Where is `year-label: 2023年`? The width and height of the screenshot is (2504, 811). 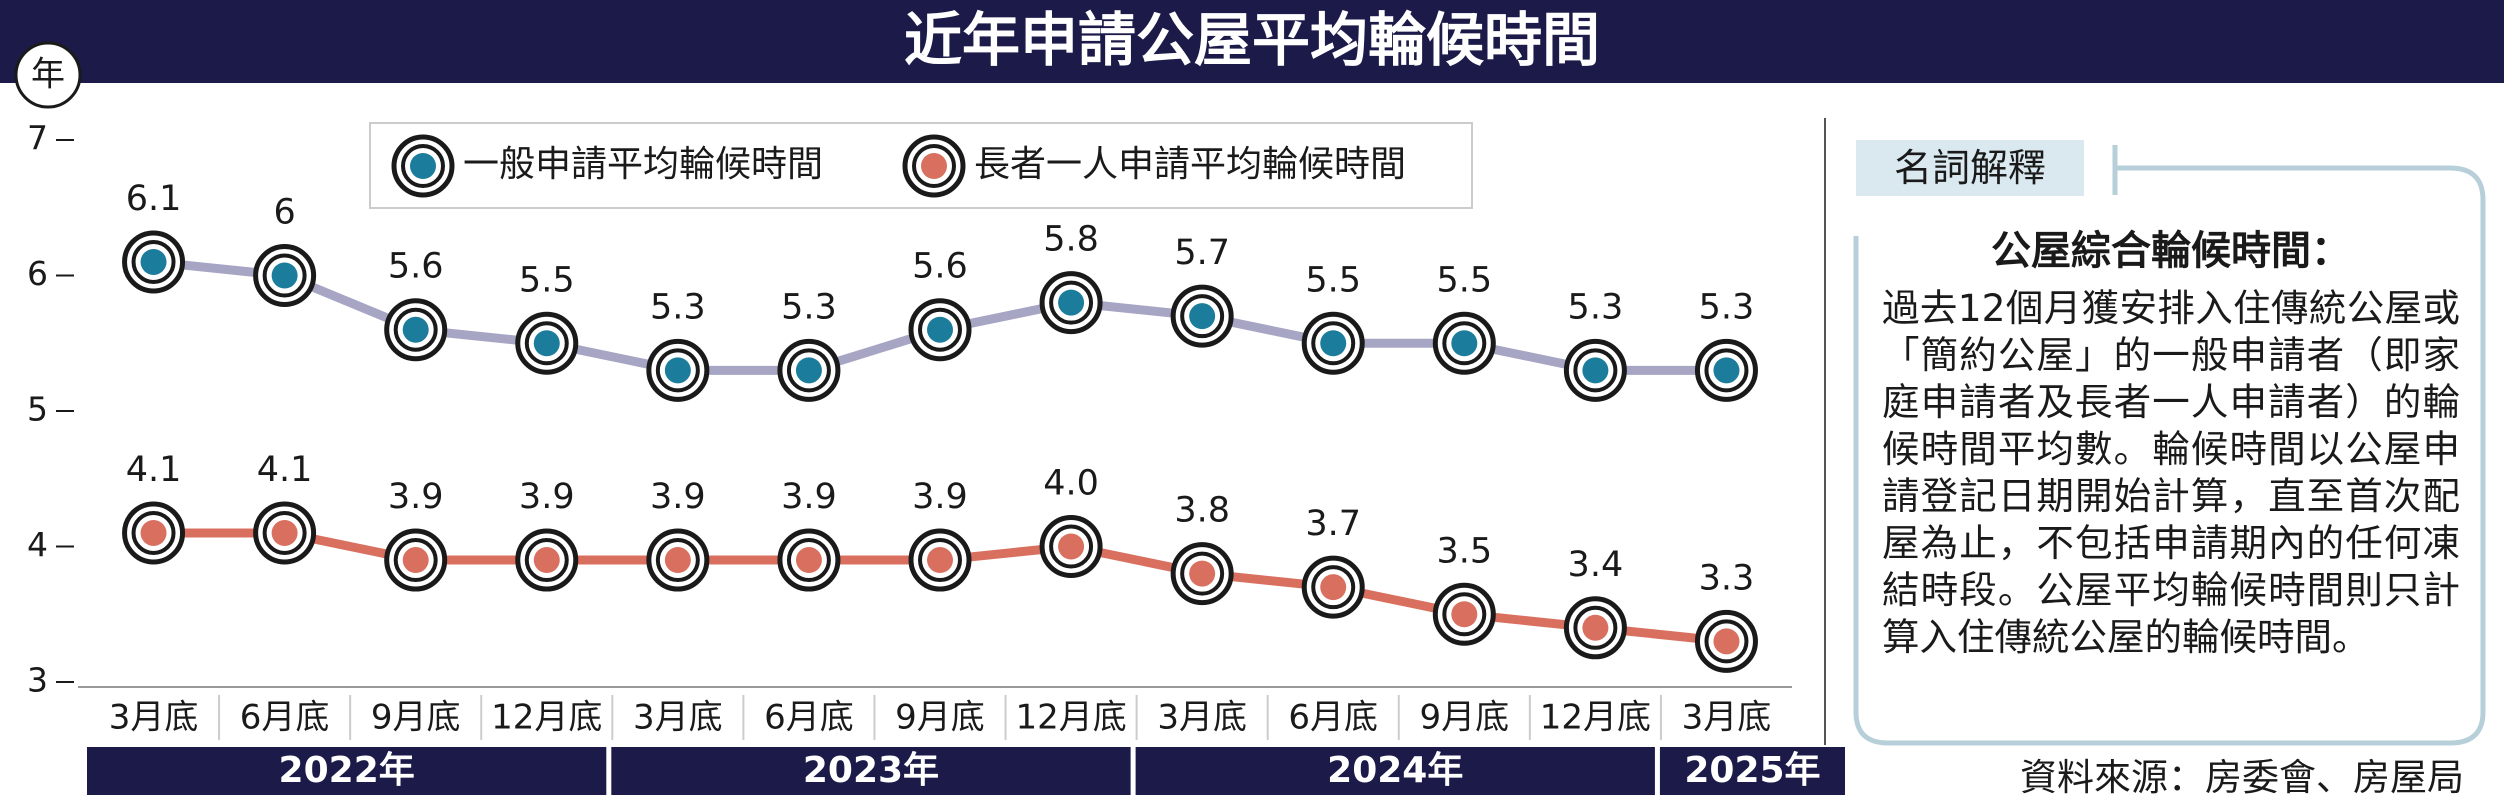 year-label: 2023年 is located at coordinates (871, 770).